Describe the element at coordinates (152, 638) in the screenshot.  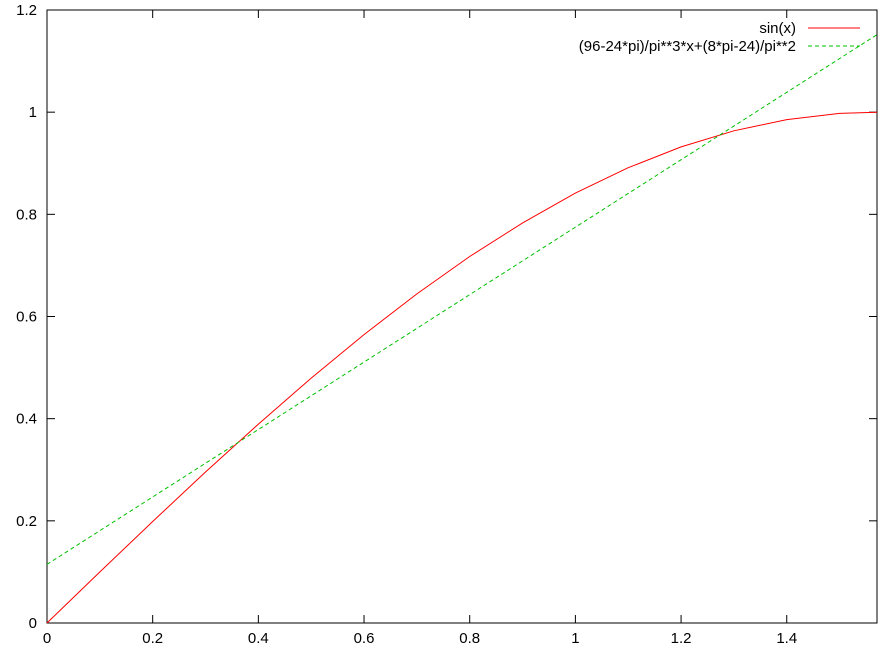
I see `x-tick-label: 0.2` at that location.